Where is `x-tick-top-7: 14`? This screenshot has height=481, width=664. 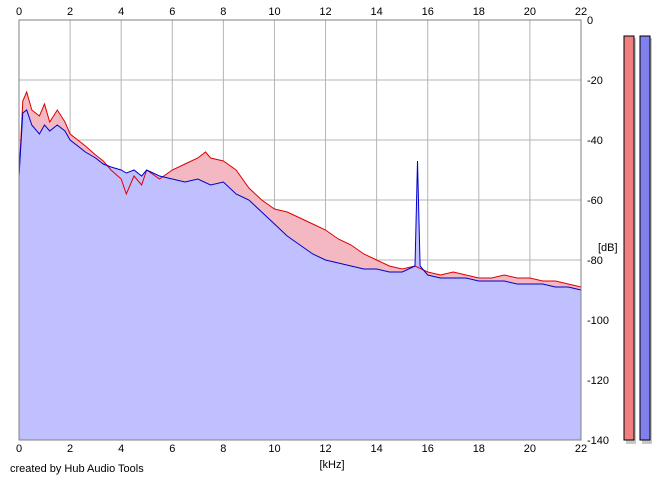 x-tick-top-7: 14 is located at coordinates (377, 12).